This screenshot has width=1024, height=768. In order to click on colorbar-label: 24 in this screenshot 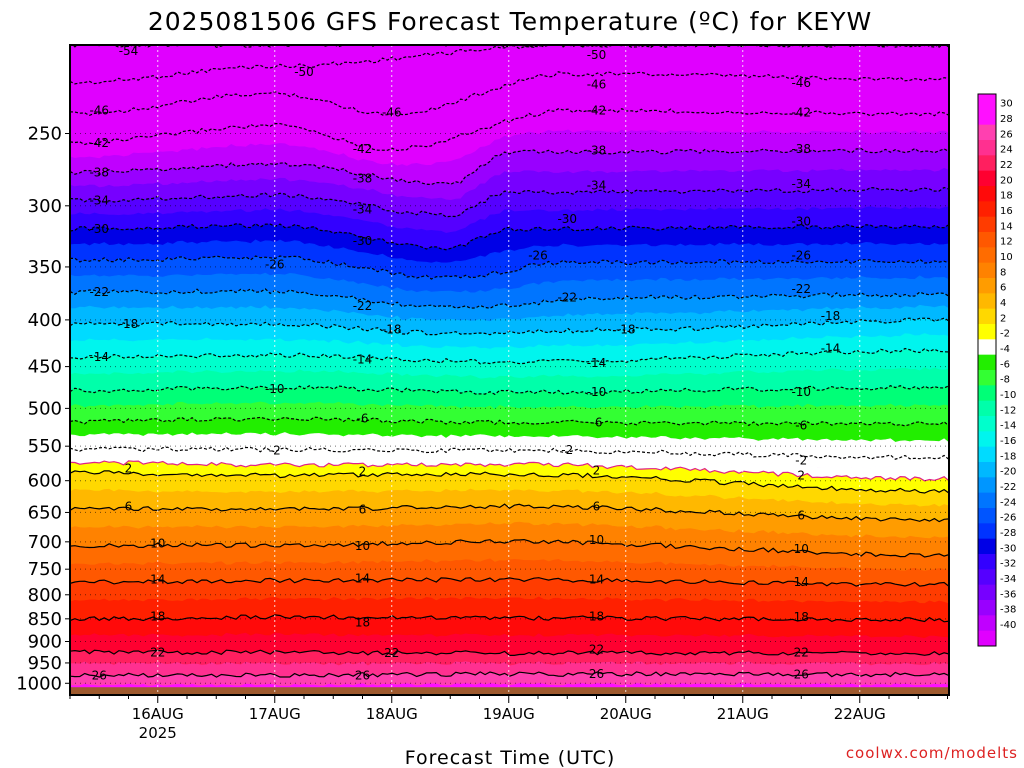, I will do `click(1006, 150)`.